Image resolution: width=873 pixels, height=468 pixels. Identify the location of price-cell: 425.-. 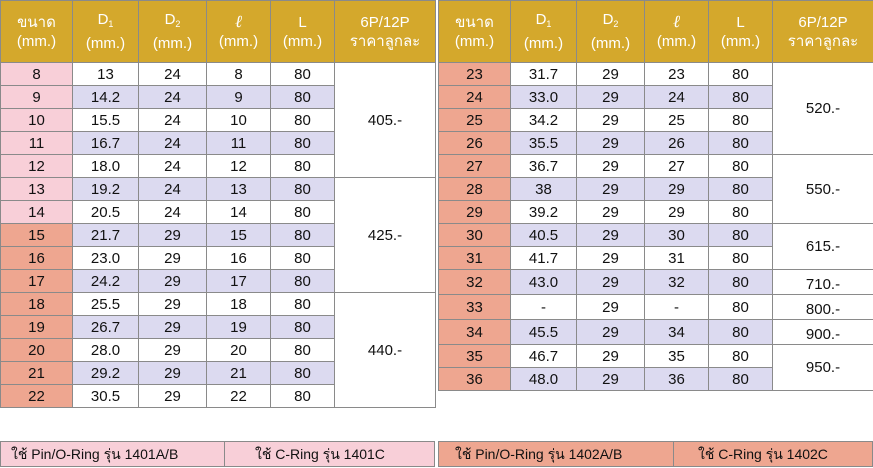
(385, 235).